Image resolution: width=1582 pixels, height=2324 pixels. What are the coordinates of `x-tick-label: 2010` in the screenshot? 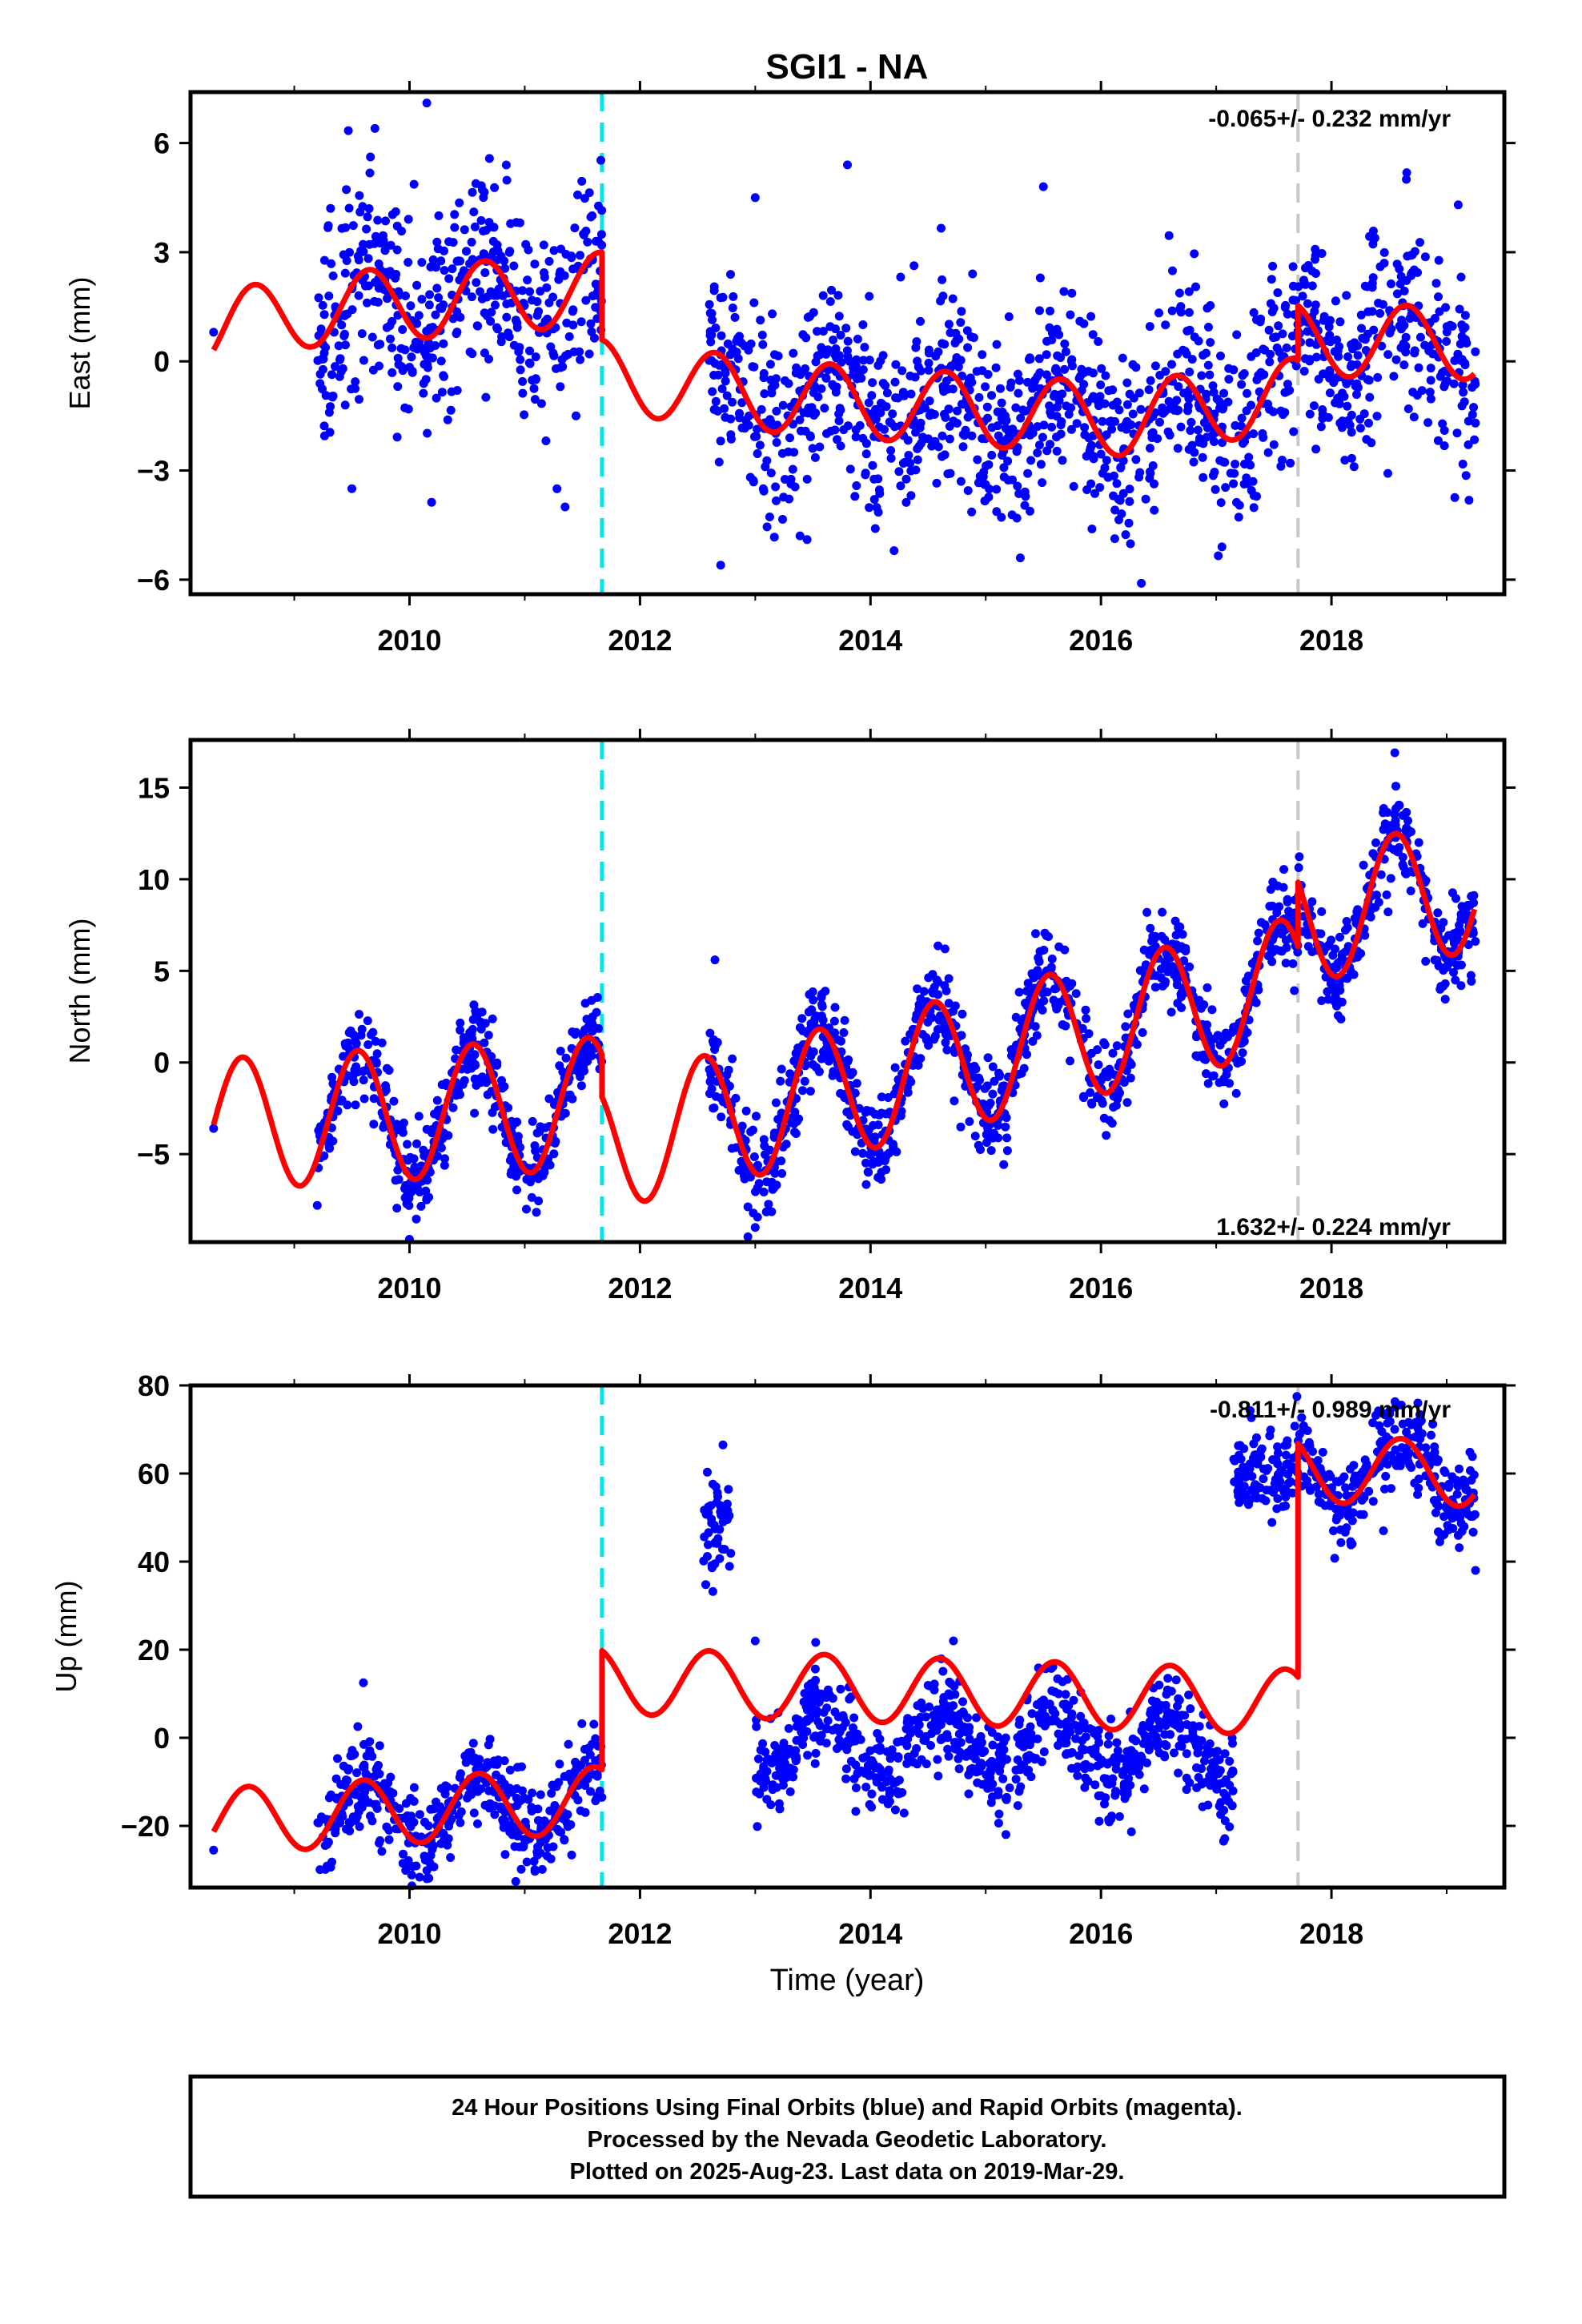 It's located at (409, 640).